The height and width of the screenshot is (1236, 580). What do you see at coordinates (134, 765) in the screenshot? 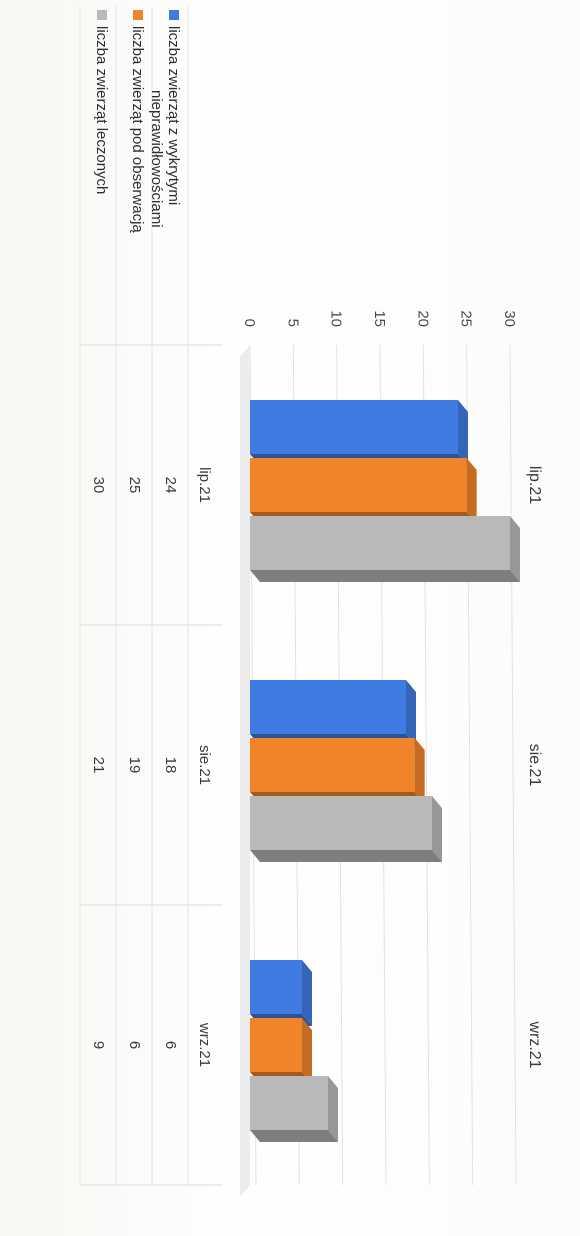
I see `table-value-cell: 19` at bounding box center [134, 765].